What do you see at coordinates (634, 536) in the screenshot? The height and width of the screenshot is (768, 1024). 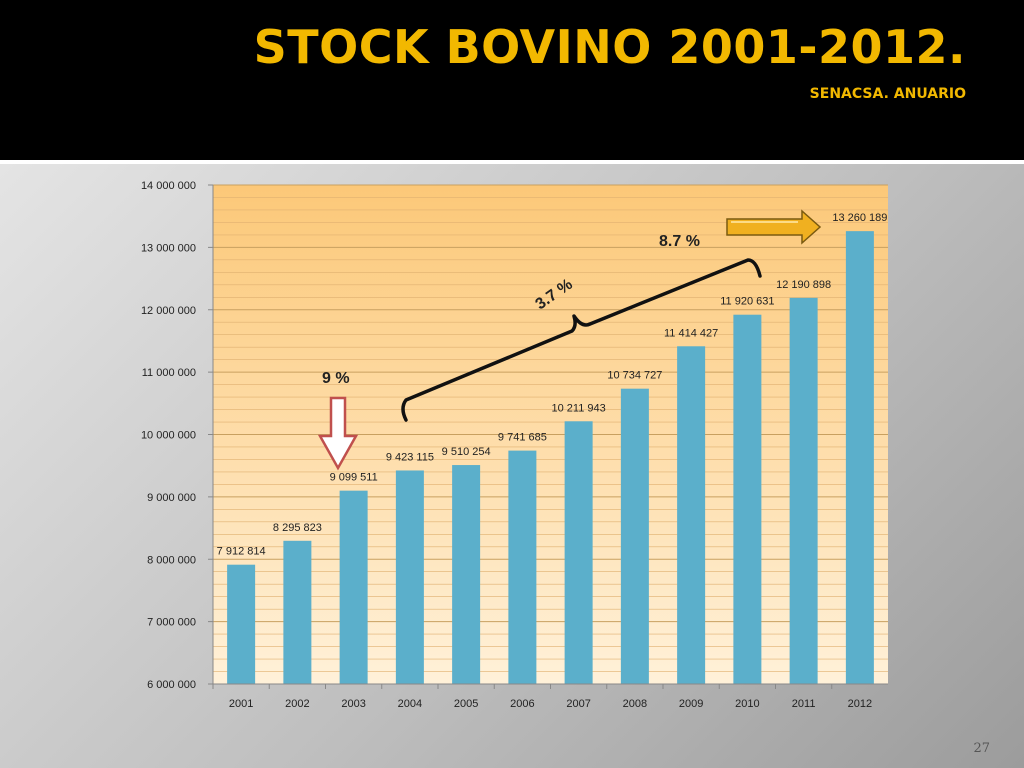 I see `bar-2008` at bounding box center [634, 536].